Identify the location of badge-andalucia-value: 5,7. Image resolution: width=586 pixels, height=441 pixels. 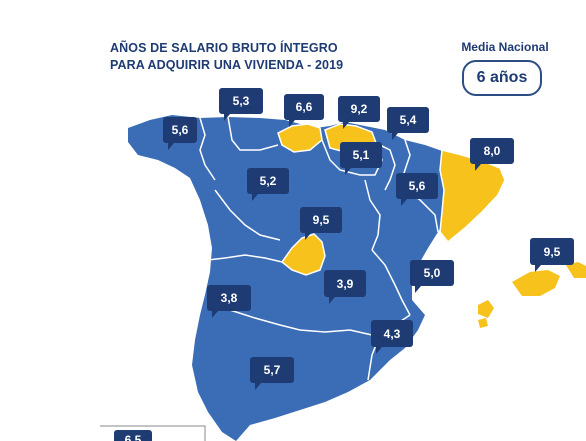
(272, 370).